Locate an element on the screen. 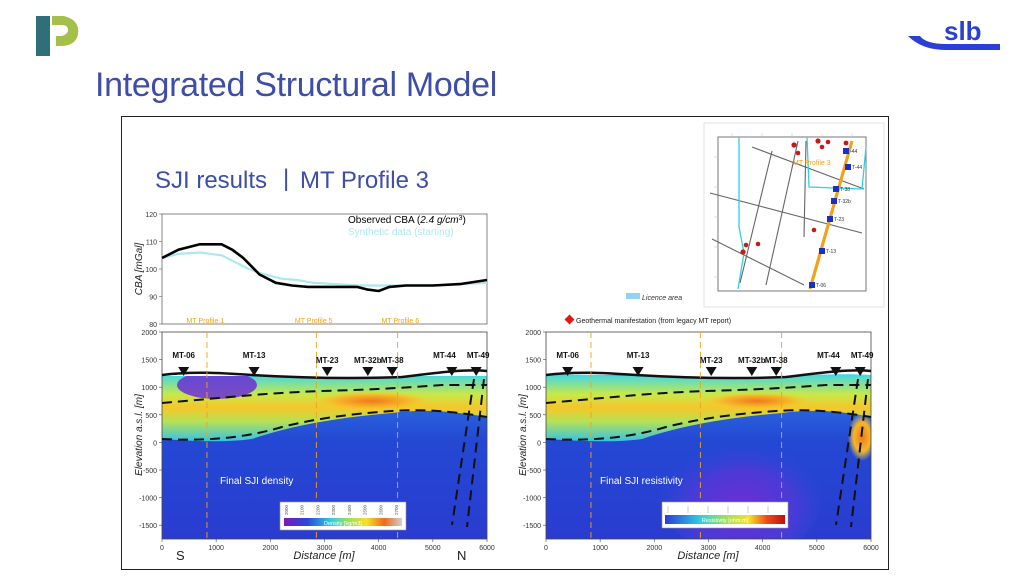 This screenshot has height=576, width=1024. density-xtick-label: 3000 is located at coordinates (325, 548).